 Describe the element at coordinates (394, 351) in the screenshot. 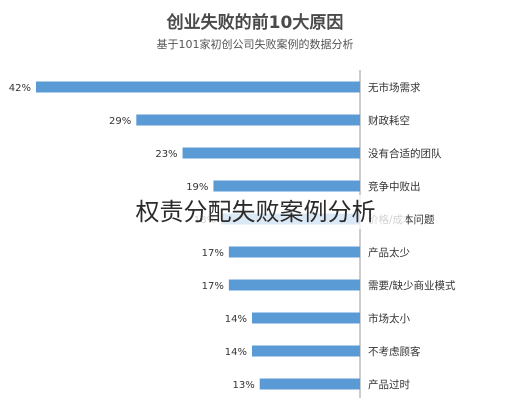

I see `category-label: 不考虑顾客` at that location.